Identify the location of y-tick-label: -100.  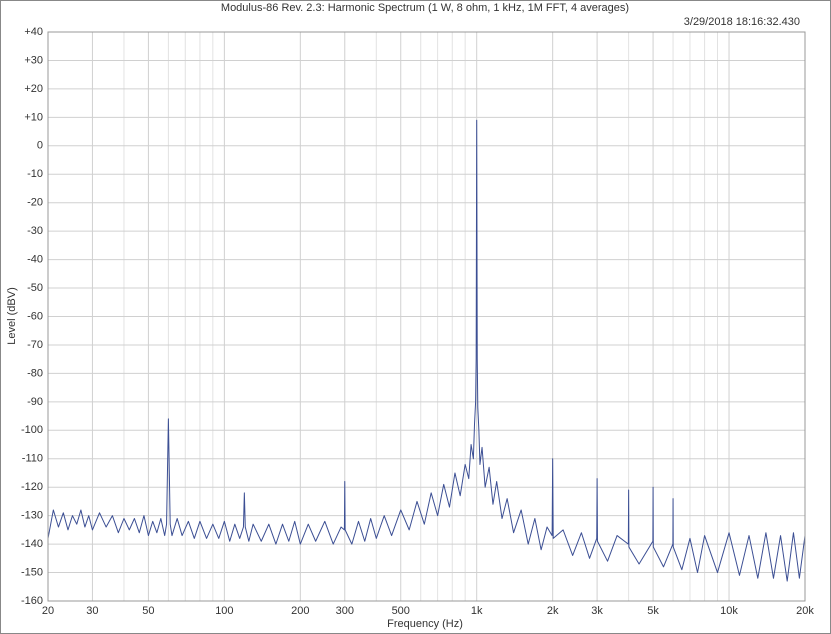
(32, 430).